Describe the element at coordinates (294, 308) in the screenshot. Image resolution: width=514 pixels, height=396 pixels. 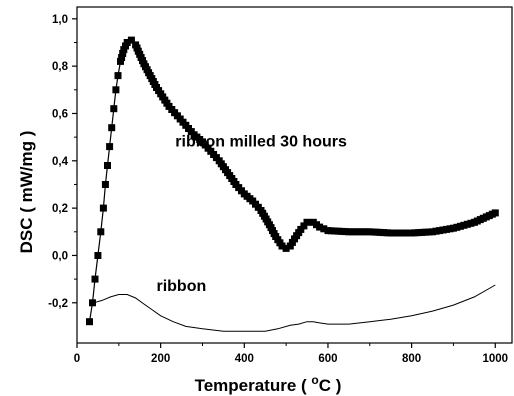
I see `series-line-ribbon` at that location.